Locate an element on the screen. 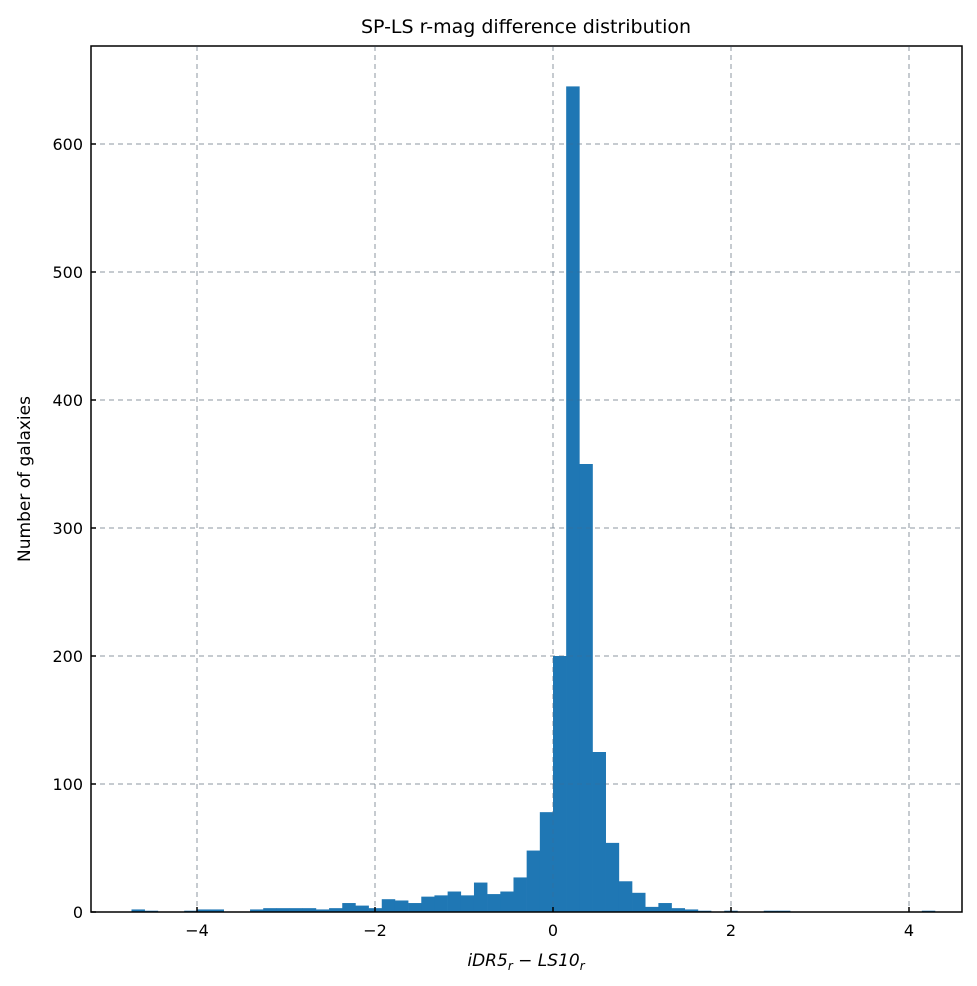  y-tick-label: 500 is located at coordinates (67, 272).